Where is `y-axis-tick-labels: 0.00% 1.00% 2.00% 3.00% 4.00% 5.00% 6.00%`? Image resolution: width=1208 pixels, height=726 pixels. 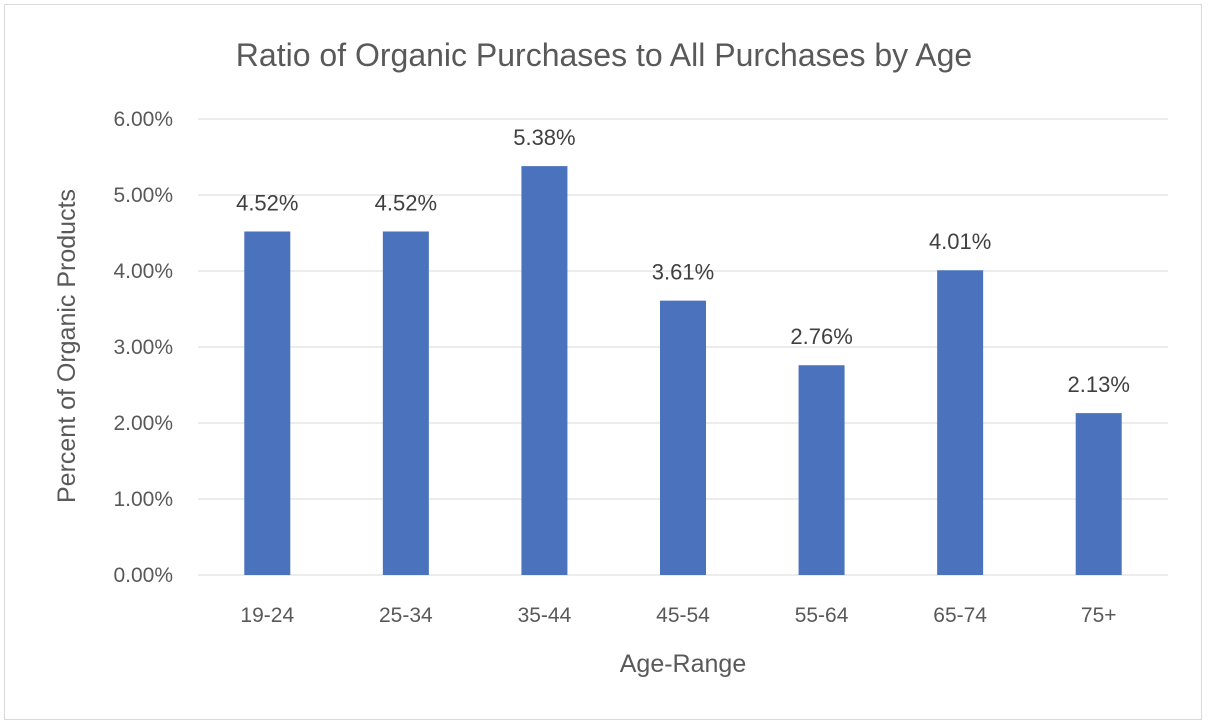
y-axis-tick-labels: 0.00% 1.00% 2.00% 3.00% 4.00% 5.00% 6.00% is located at coordinates (143, 347).